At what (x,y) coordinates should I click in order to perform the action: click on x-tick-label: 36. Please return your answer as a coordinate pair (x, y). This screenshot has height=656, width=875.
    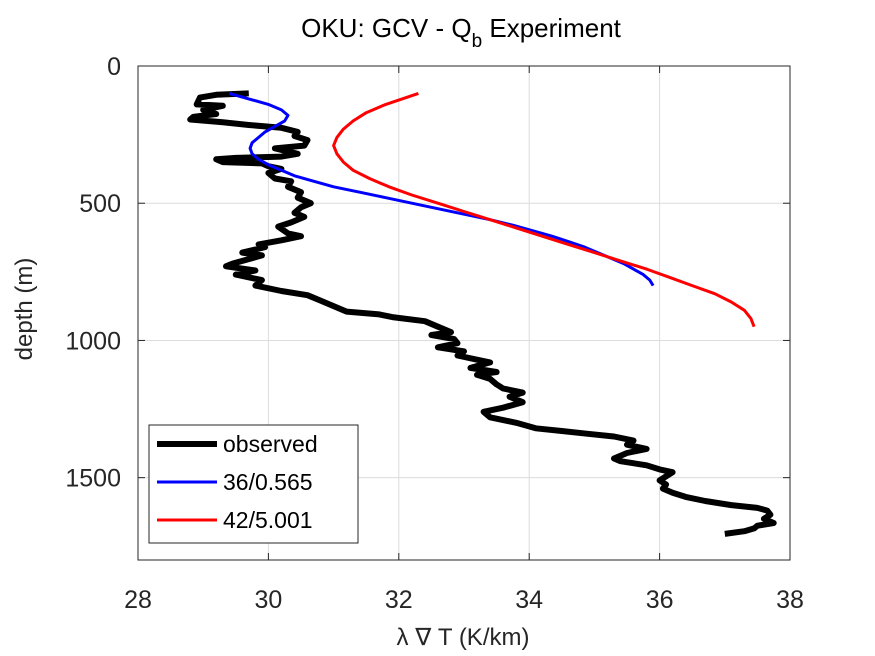
    Looking at the image, I should click on (660, 600).